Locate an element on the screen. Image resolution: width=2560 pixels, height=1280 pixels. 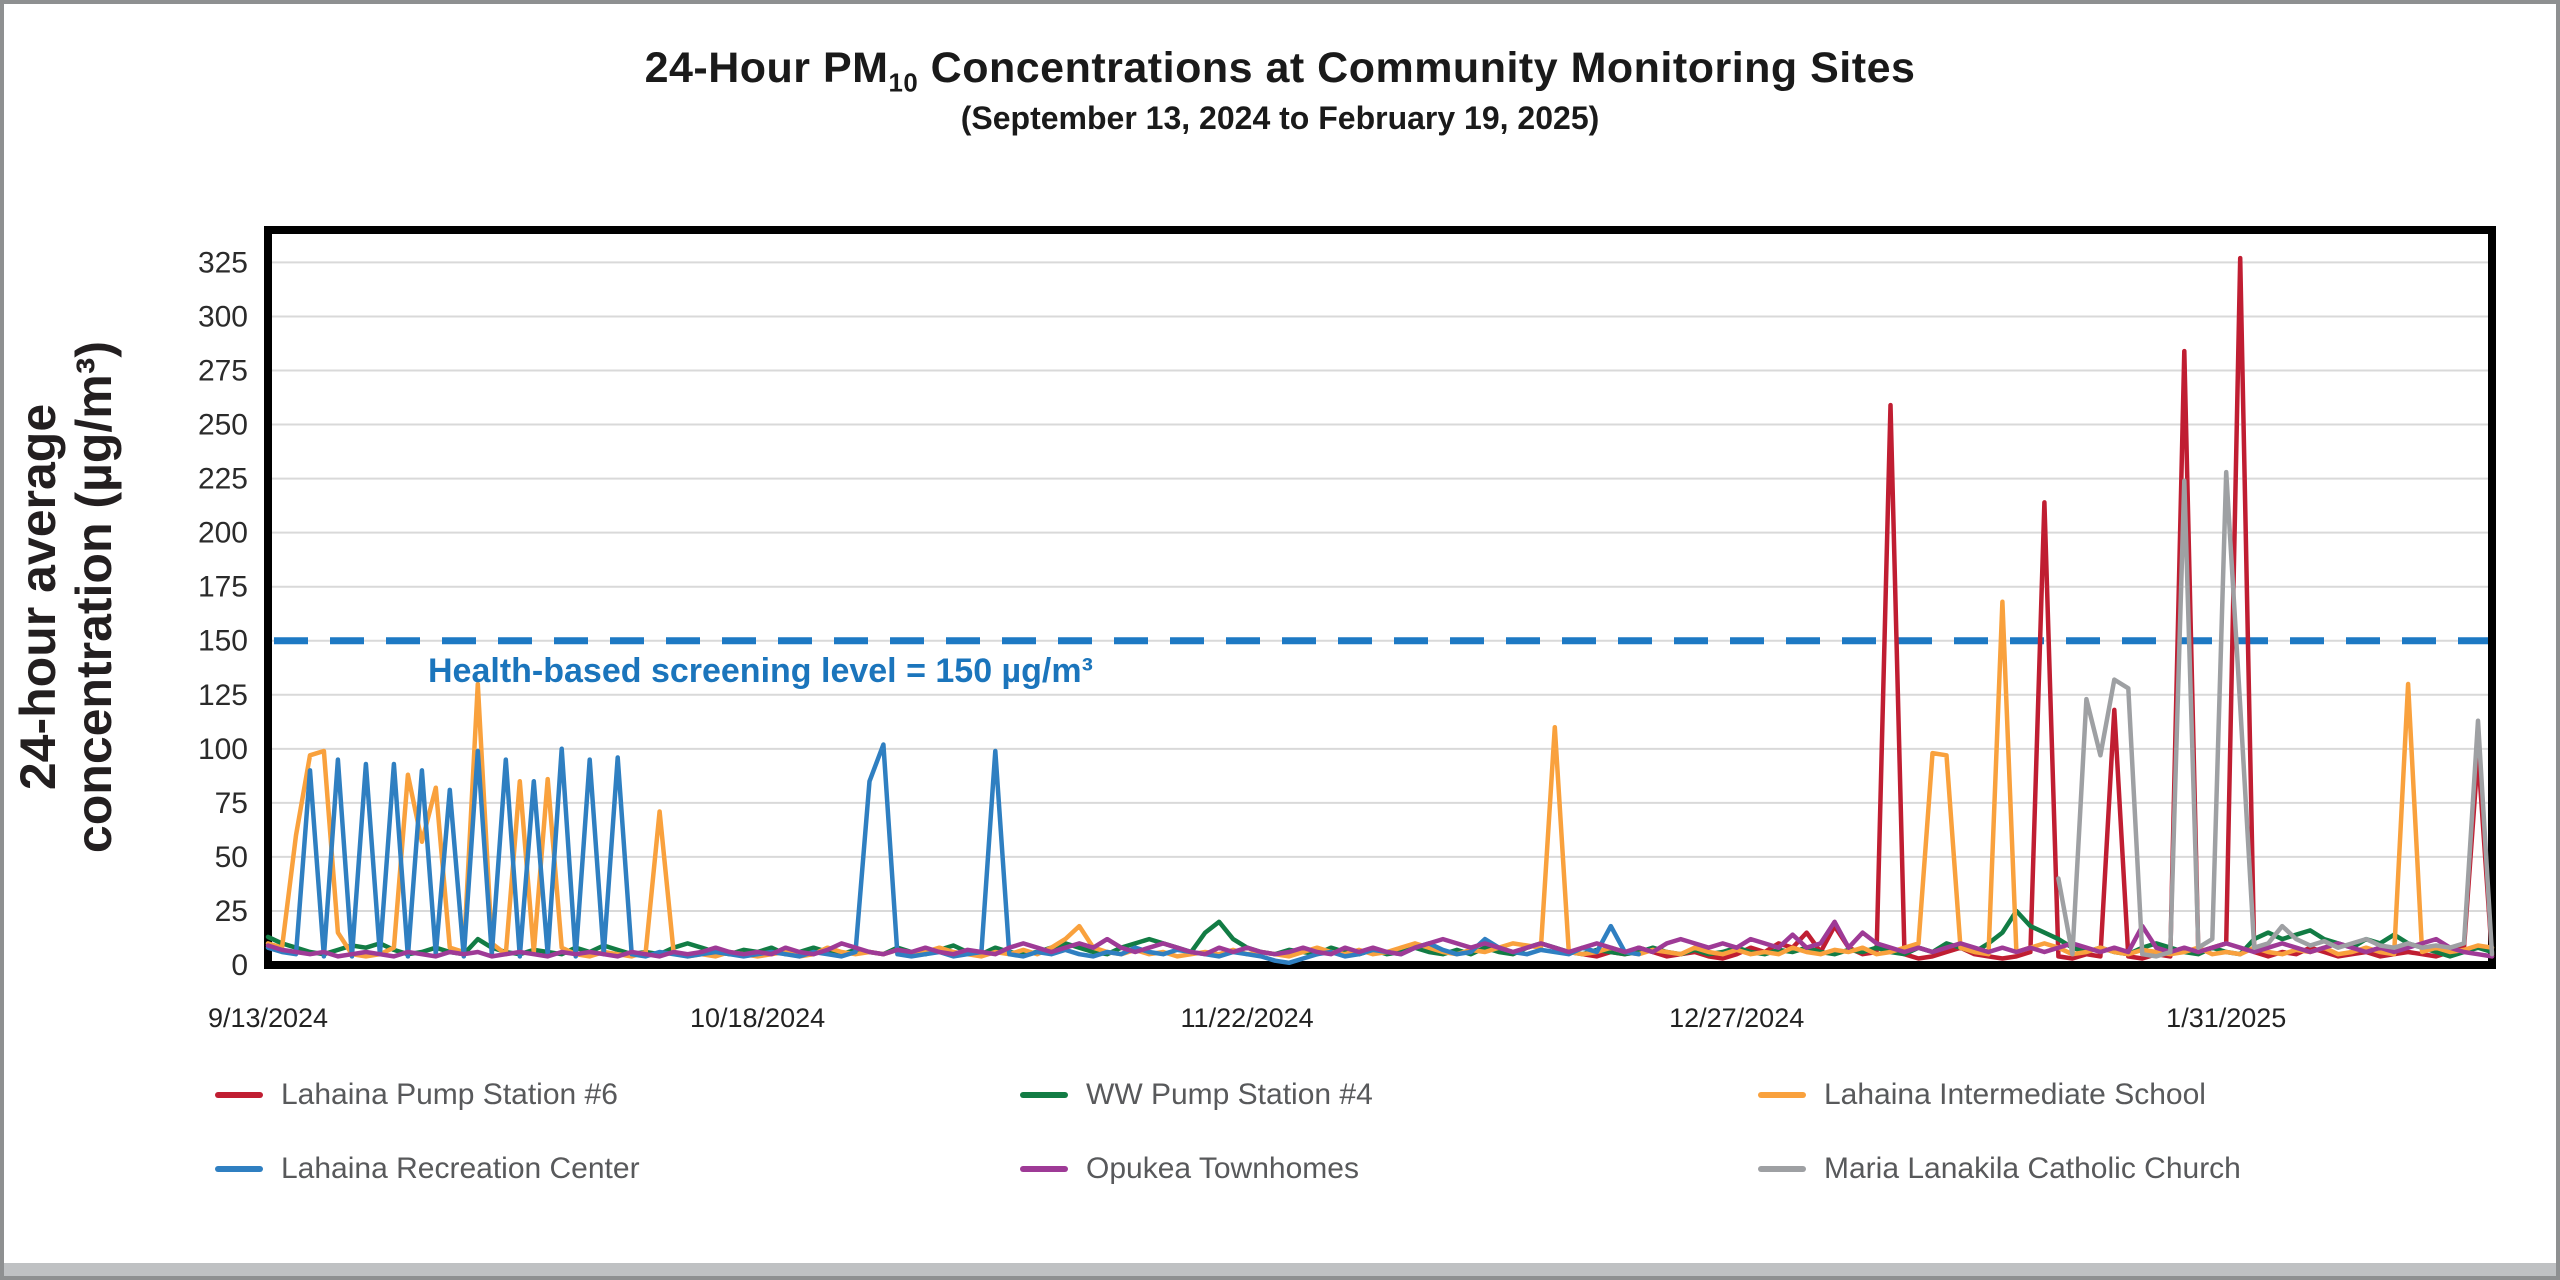
y-tick-label-0: 0 is located at coordinates (239, 965).